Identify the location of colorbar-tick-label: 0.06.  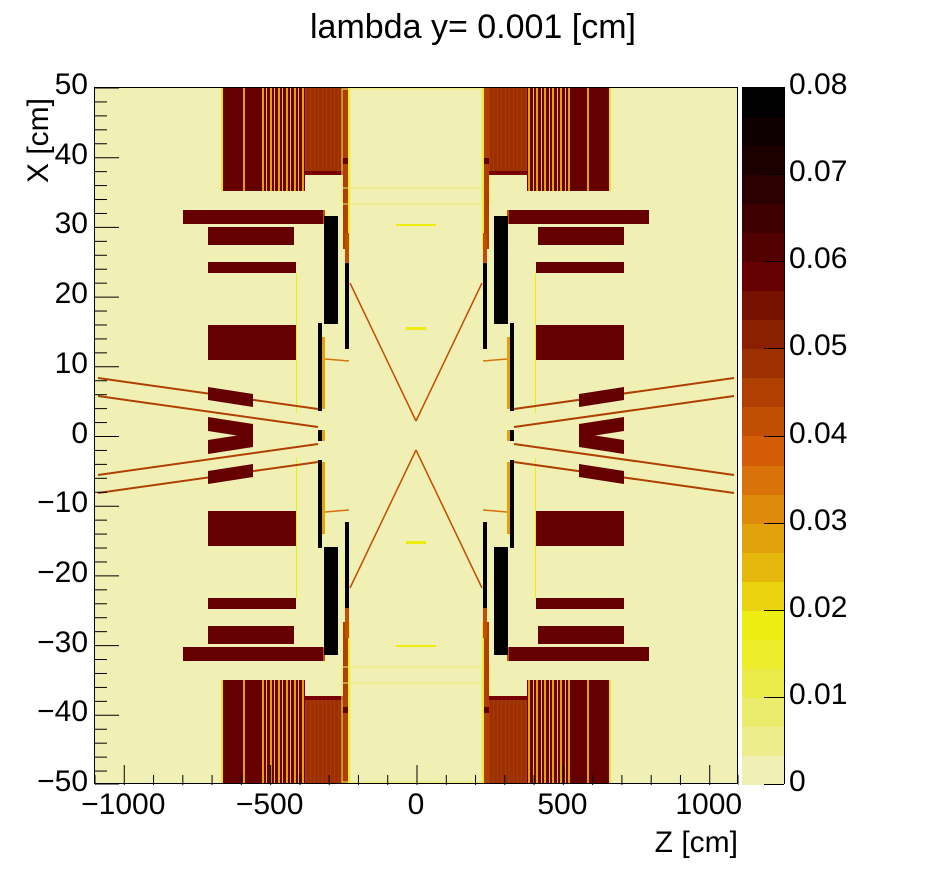
(818, 259).